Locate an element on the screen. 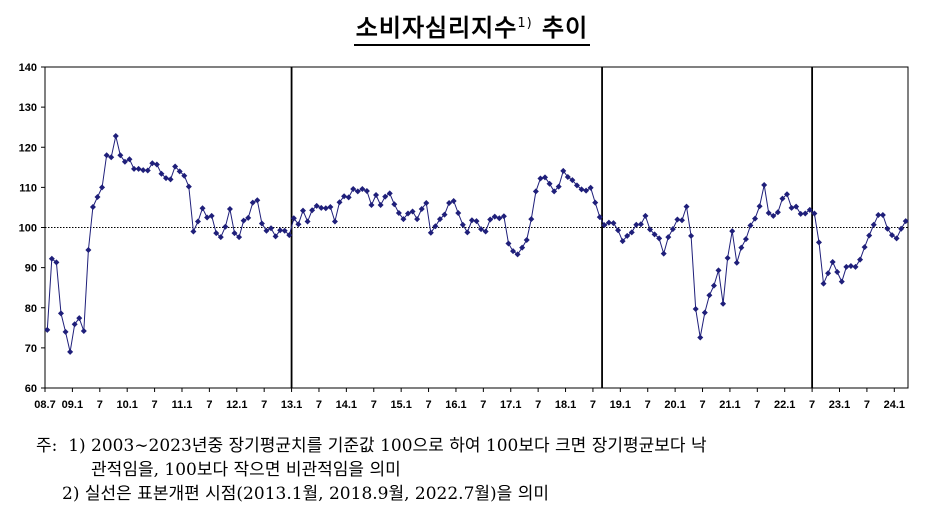  y-tick-label: 130 is located at coordinates (28, 108).